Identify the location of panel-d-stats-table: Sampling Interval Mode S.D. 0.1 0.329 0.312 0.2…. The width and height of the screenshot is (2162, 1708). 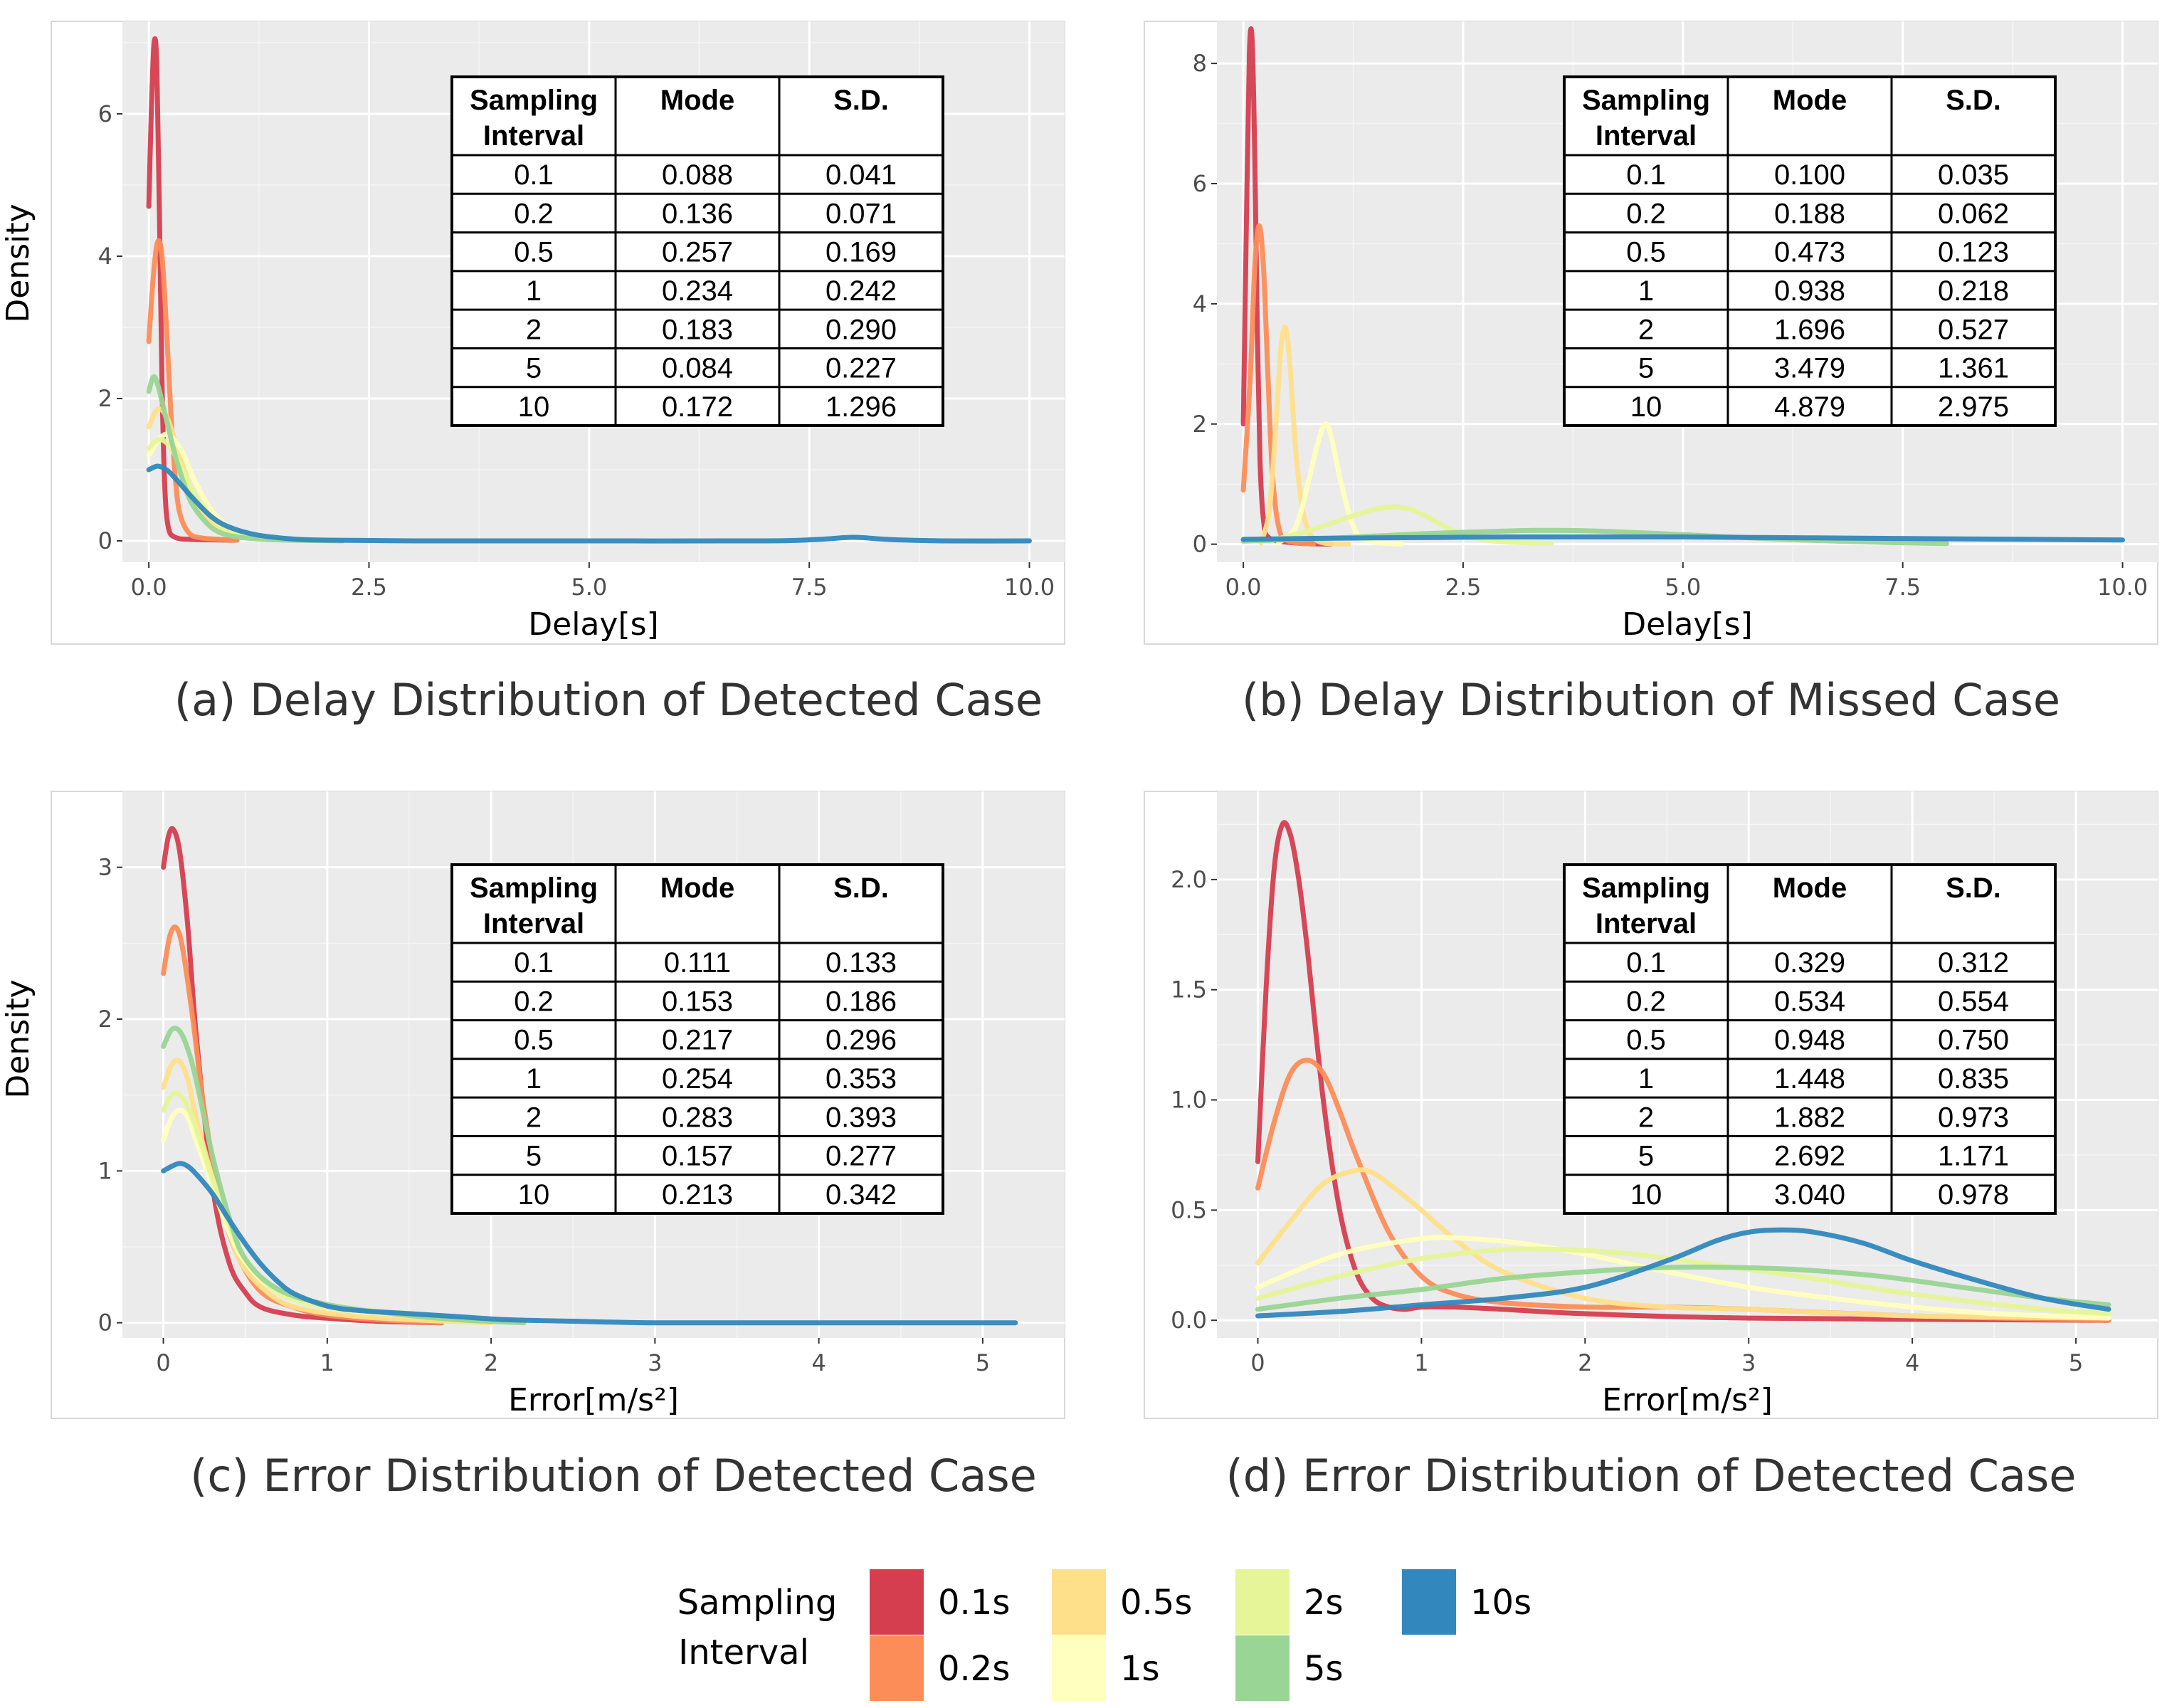
(1810, 1039).